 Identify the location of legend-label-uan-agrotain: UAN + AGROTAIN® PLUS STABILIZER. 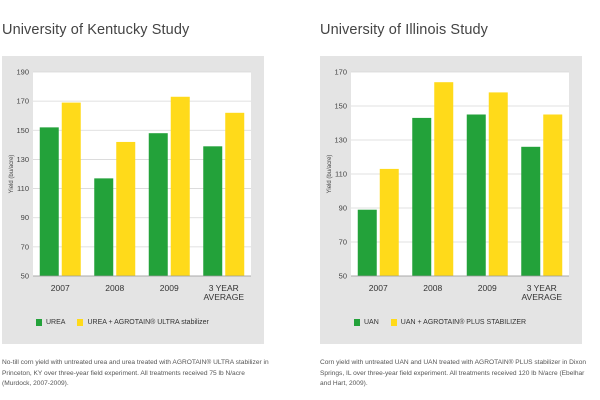
(463, 322).